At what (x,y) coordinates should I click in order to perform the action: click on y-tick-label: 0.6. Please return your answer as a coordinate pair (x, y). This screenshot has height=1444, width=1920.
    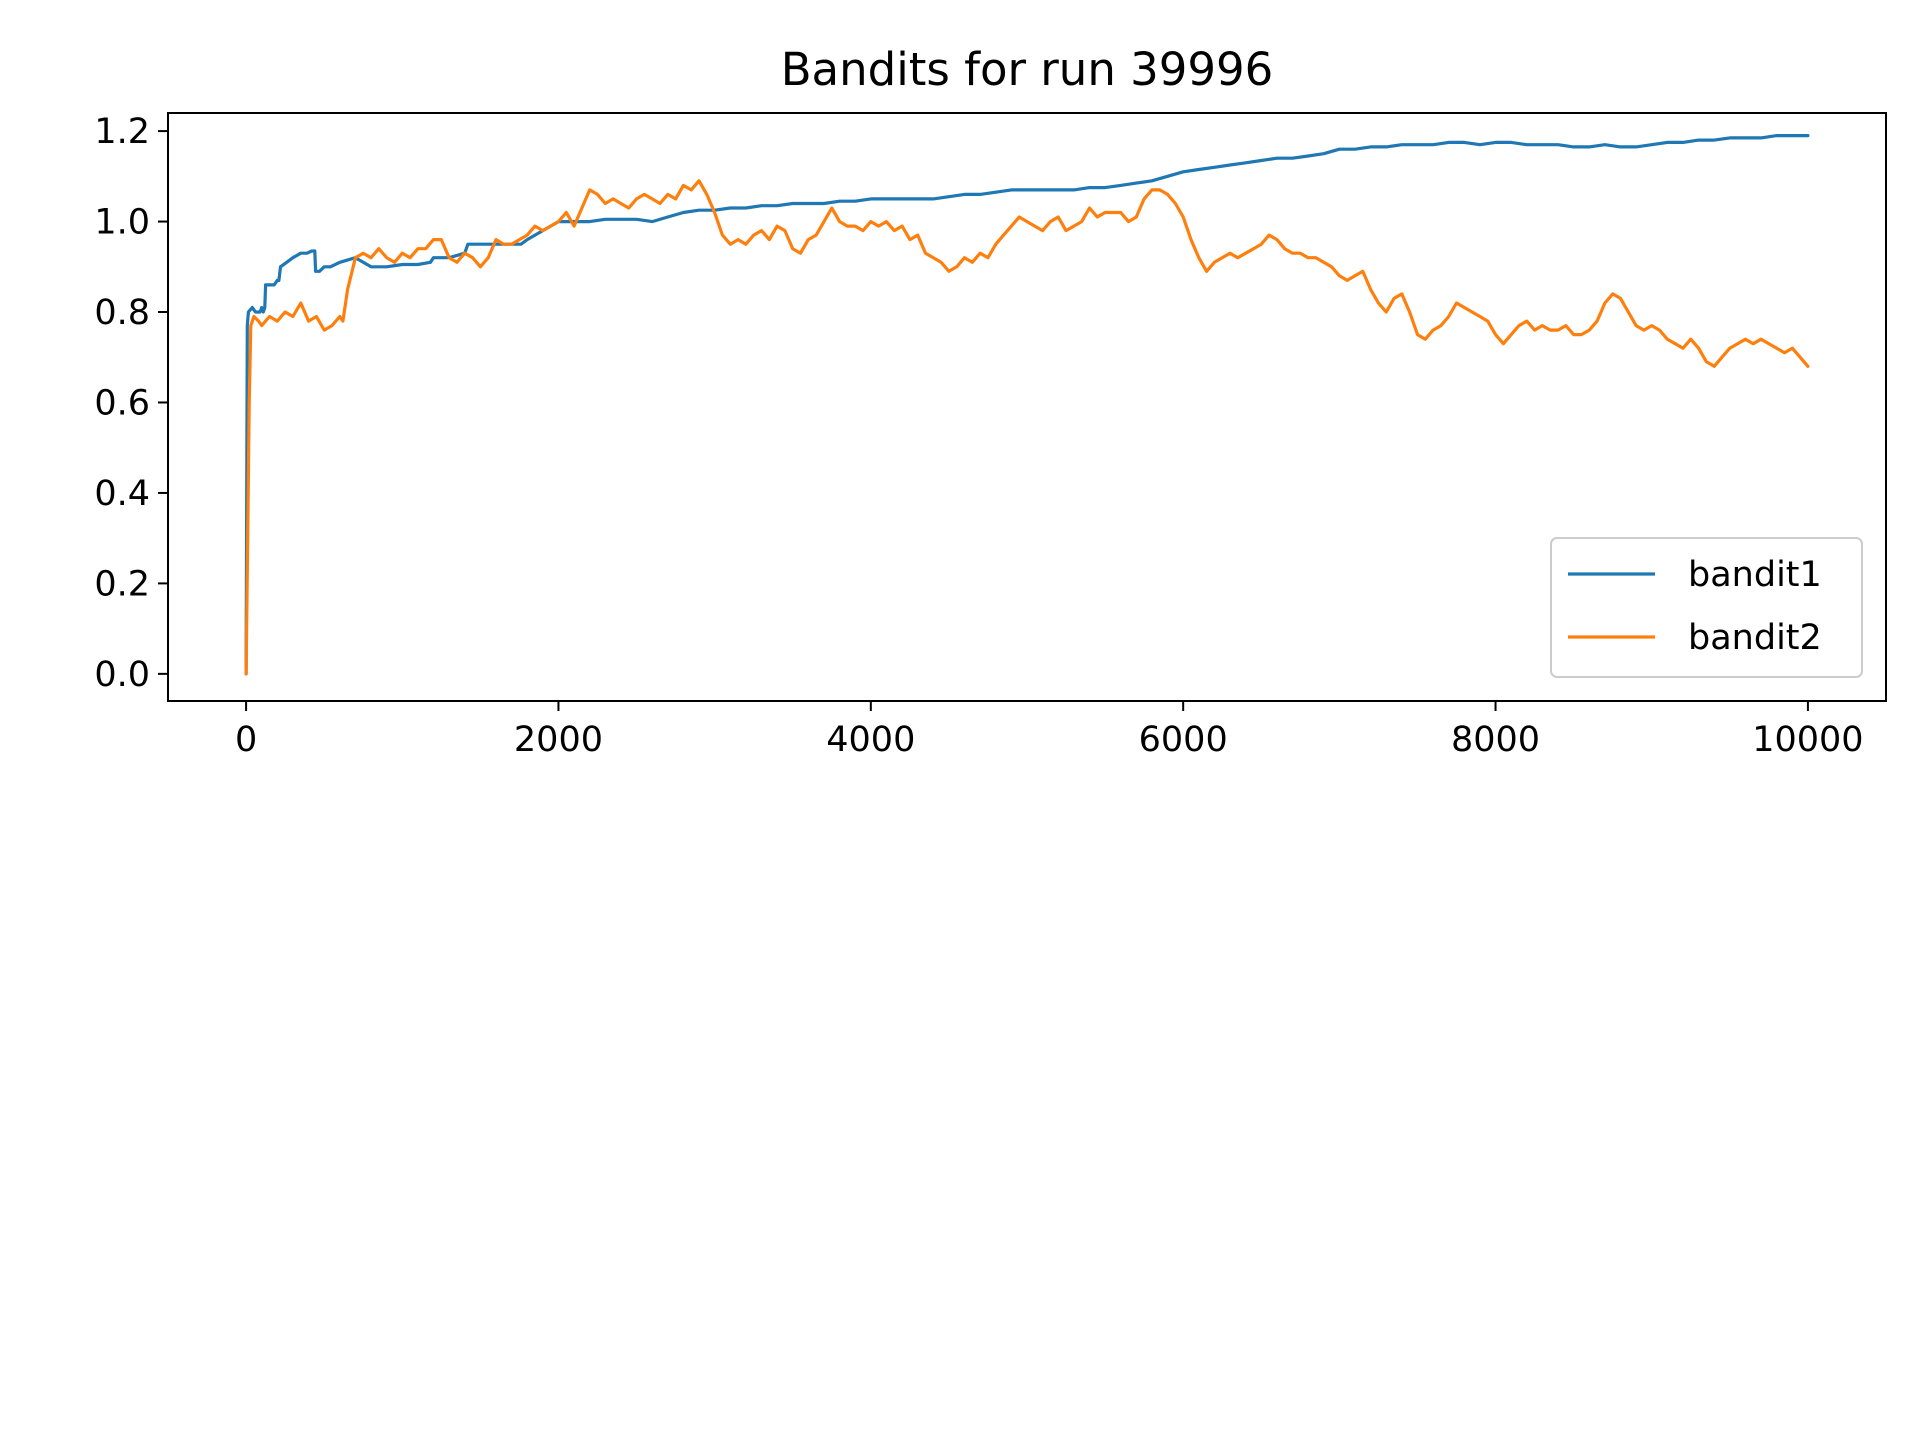
    Looking at the image, I should click on (122, 403).